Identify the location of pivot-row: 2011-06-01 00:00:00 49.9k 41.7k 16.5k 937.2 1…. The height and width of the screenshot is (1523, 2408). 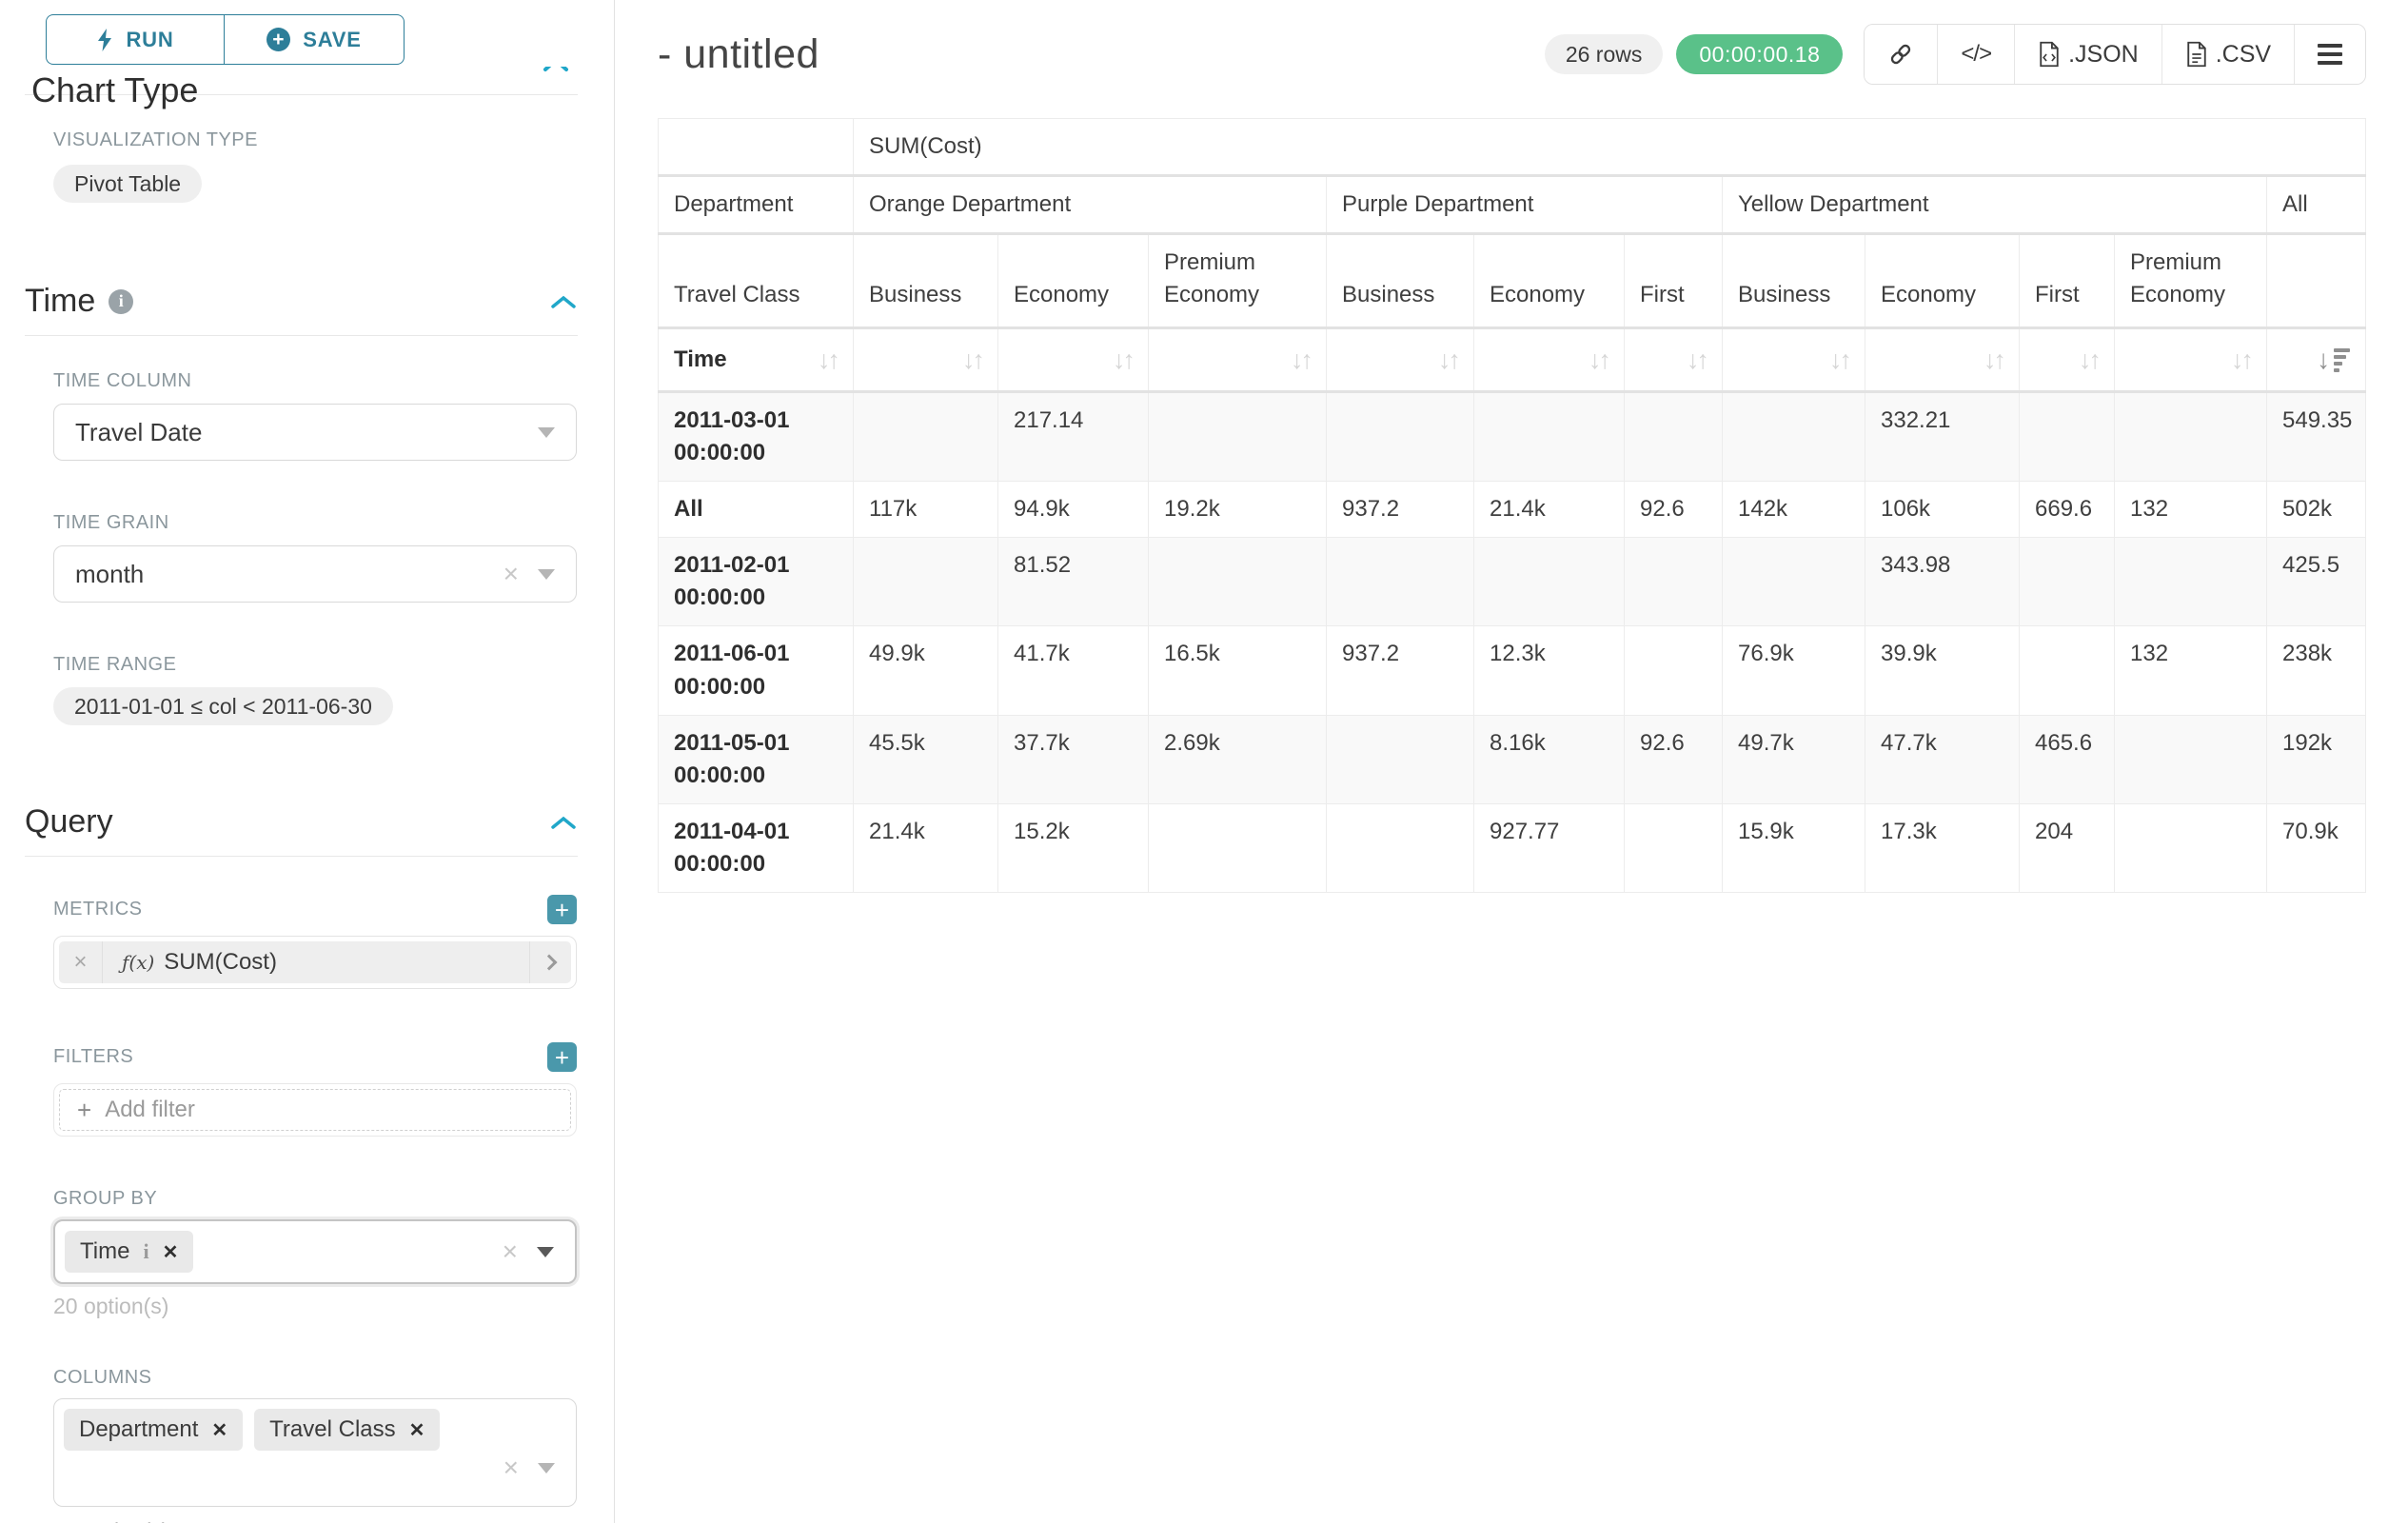
(1512, 671).